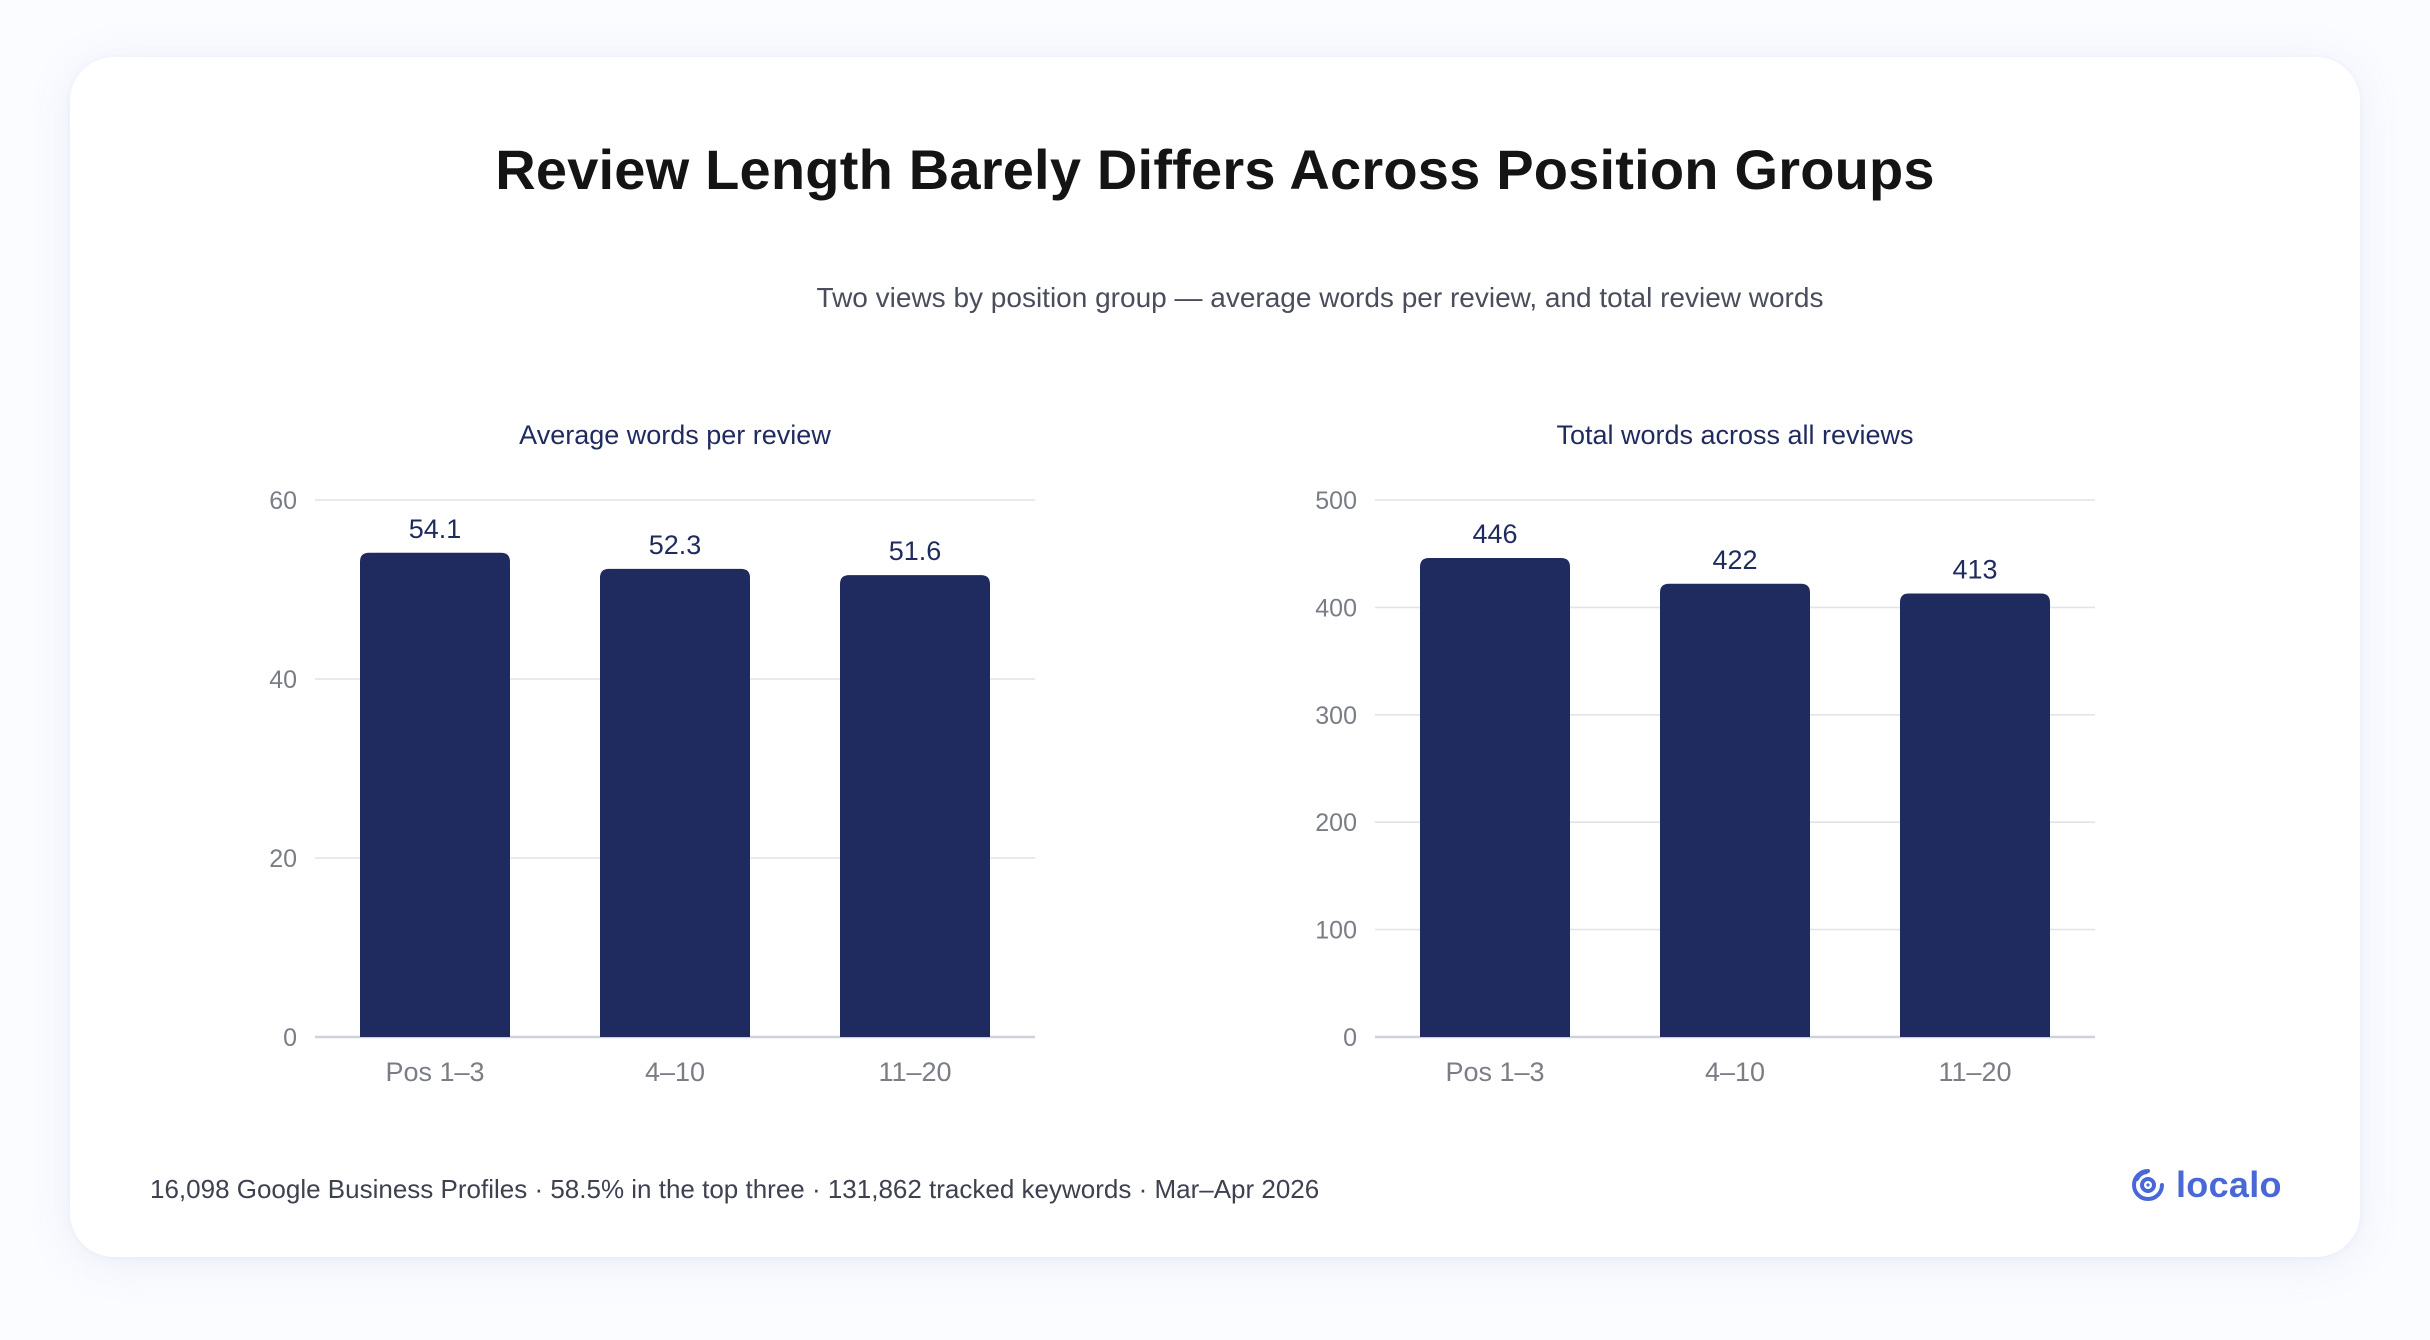 Image resolution: width=2430 pixels, height=1340 pixels. Describe the element at coordinates (2148, 1185) in the screenshot. I see `localo-logo-icon` at that location.